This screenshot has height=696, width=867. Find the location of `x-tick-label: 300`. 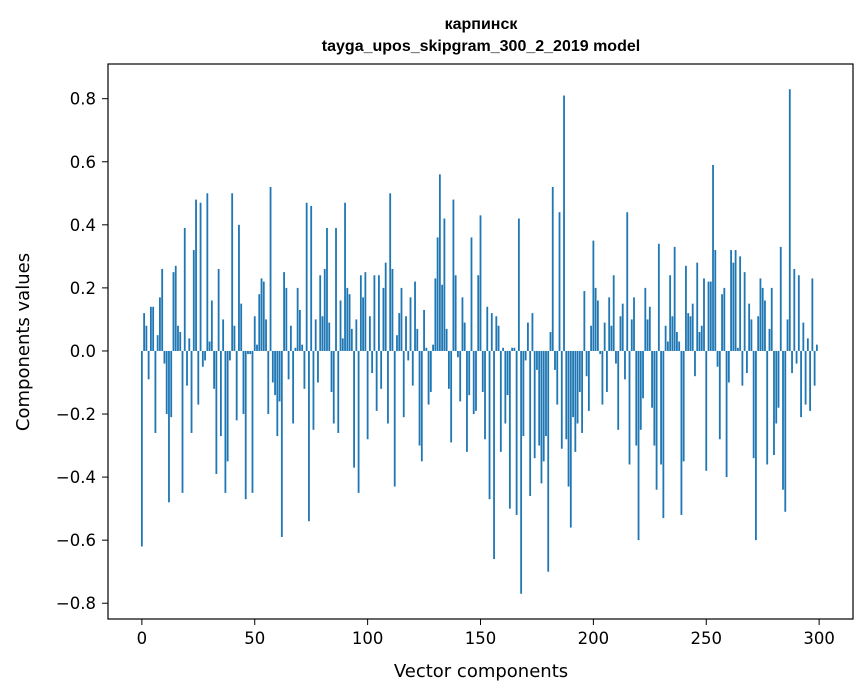

x-tick-label: 300 is located at coordinates (819, 638).